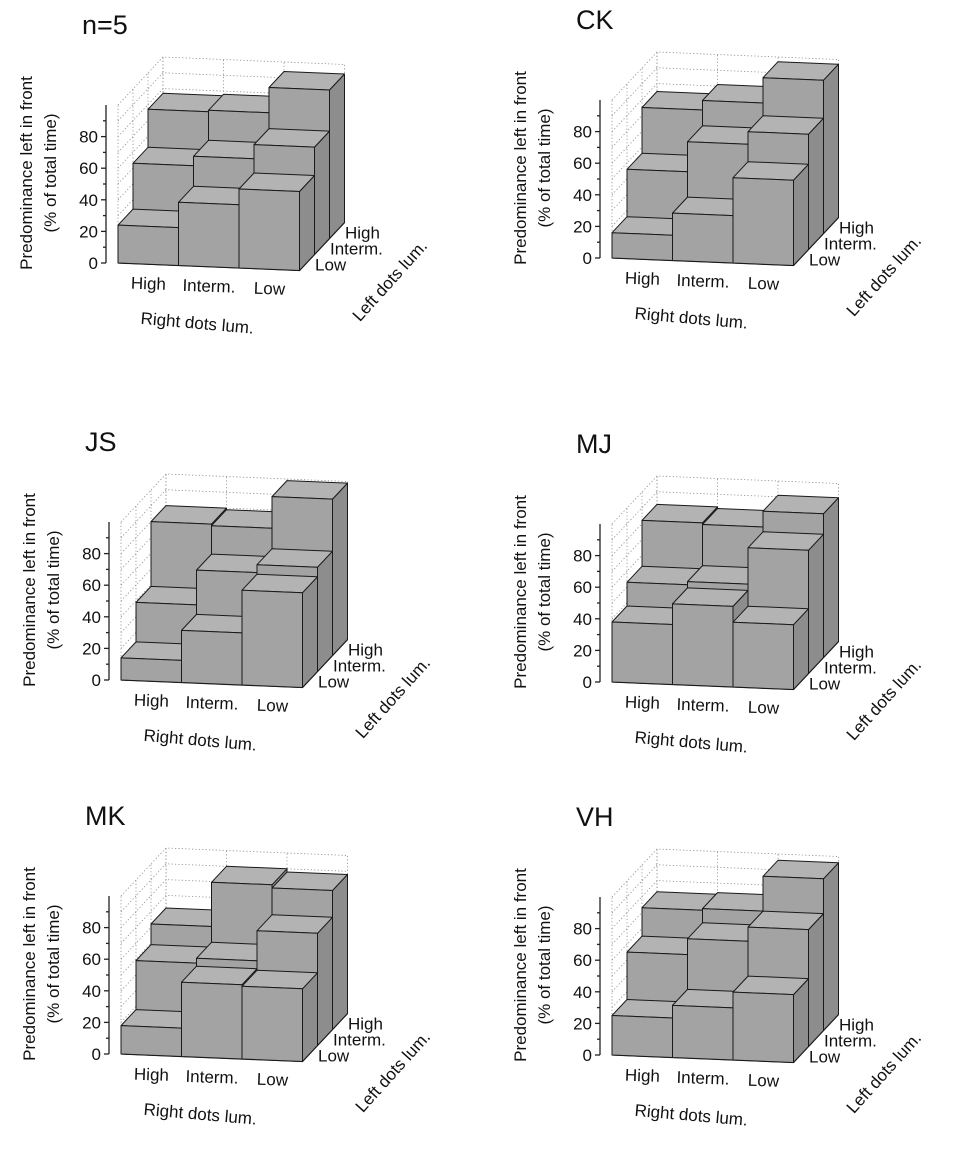 The height and width of the screenshot is (1151, 970). Describe the element at coordinates (595, 20) in the screenshot. I see `panel-title: CK` at that location.